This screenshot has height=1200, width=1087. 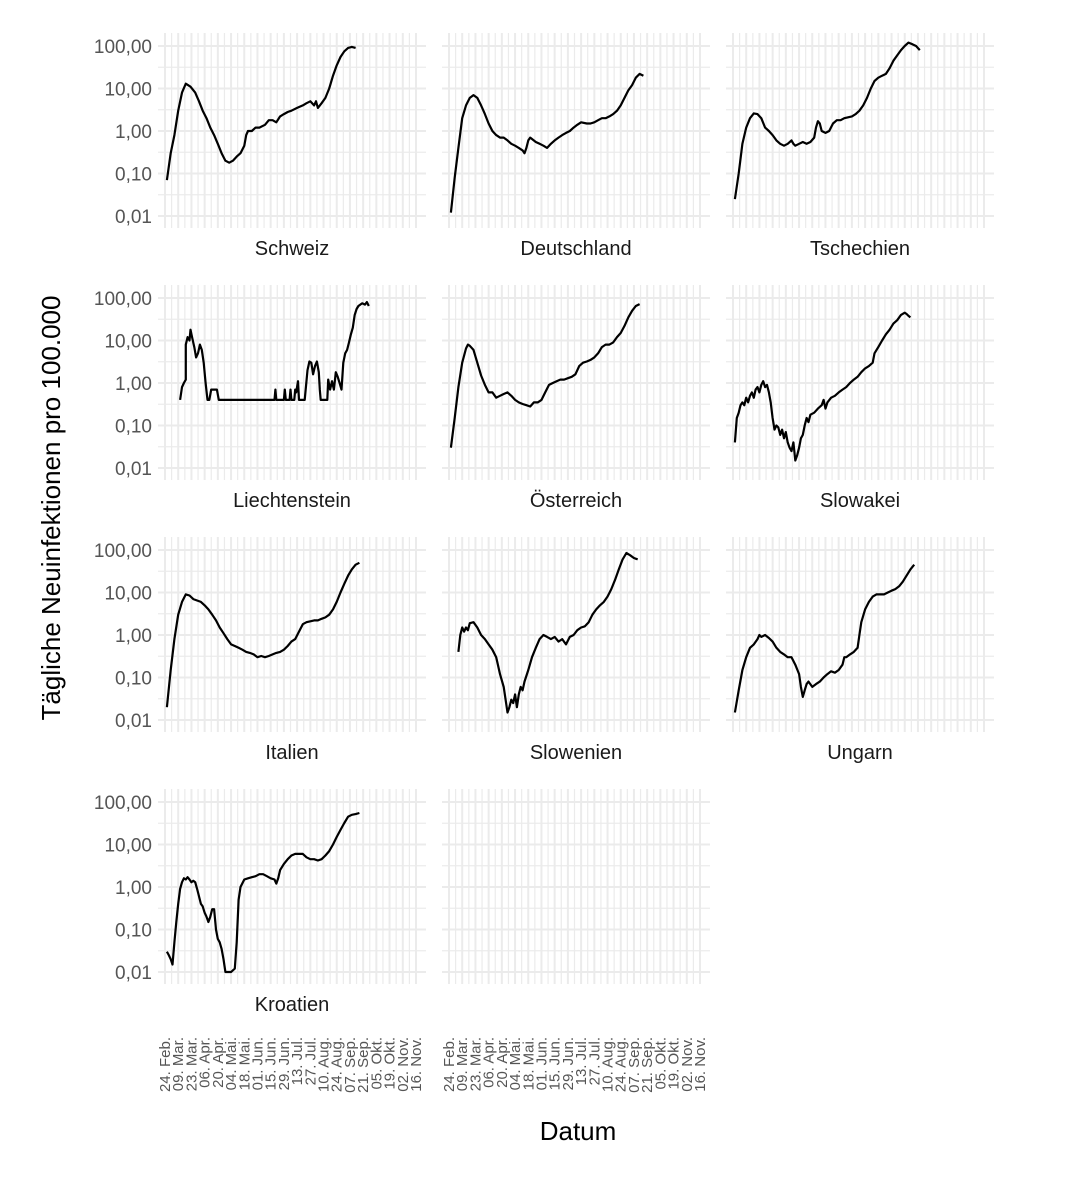 What do you see at coordinates (860, 753) in the screenshot?
I see `panel-title: Ungarn` at bounding box center [860, 753].